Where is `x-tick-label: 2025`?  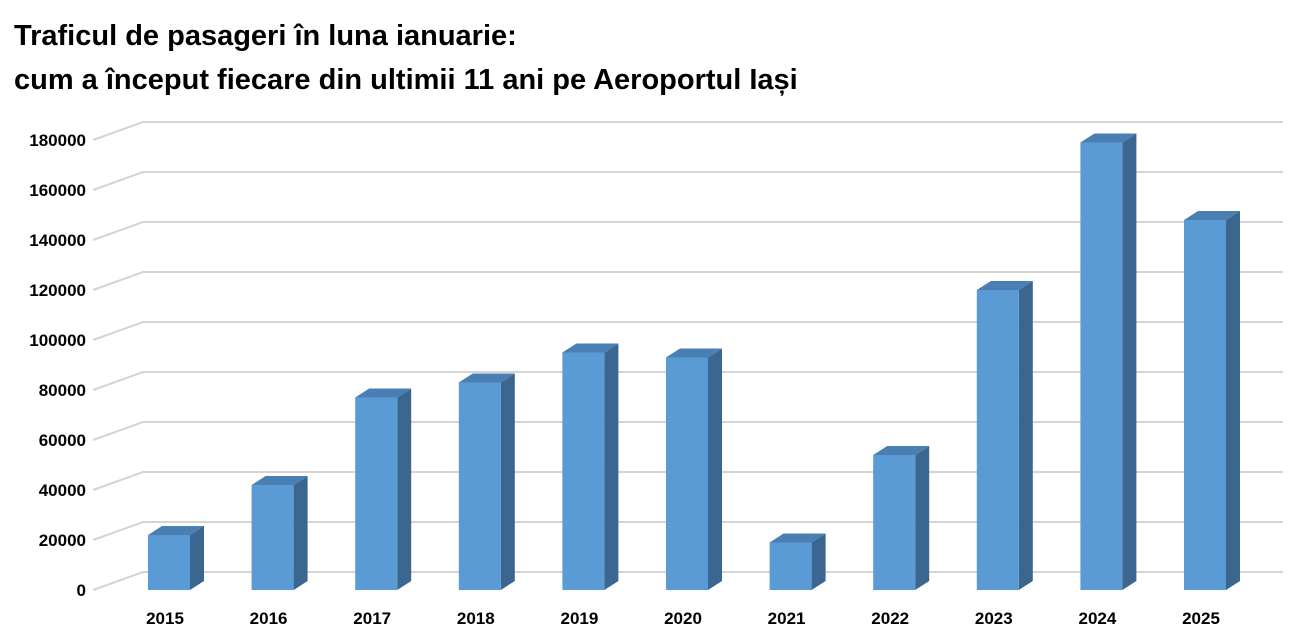 x-tick-label: 2025 is located at coordinates (1201, 618).